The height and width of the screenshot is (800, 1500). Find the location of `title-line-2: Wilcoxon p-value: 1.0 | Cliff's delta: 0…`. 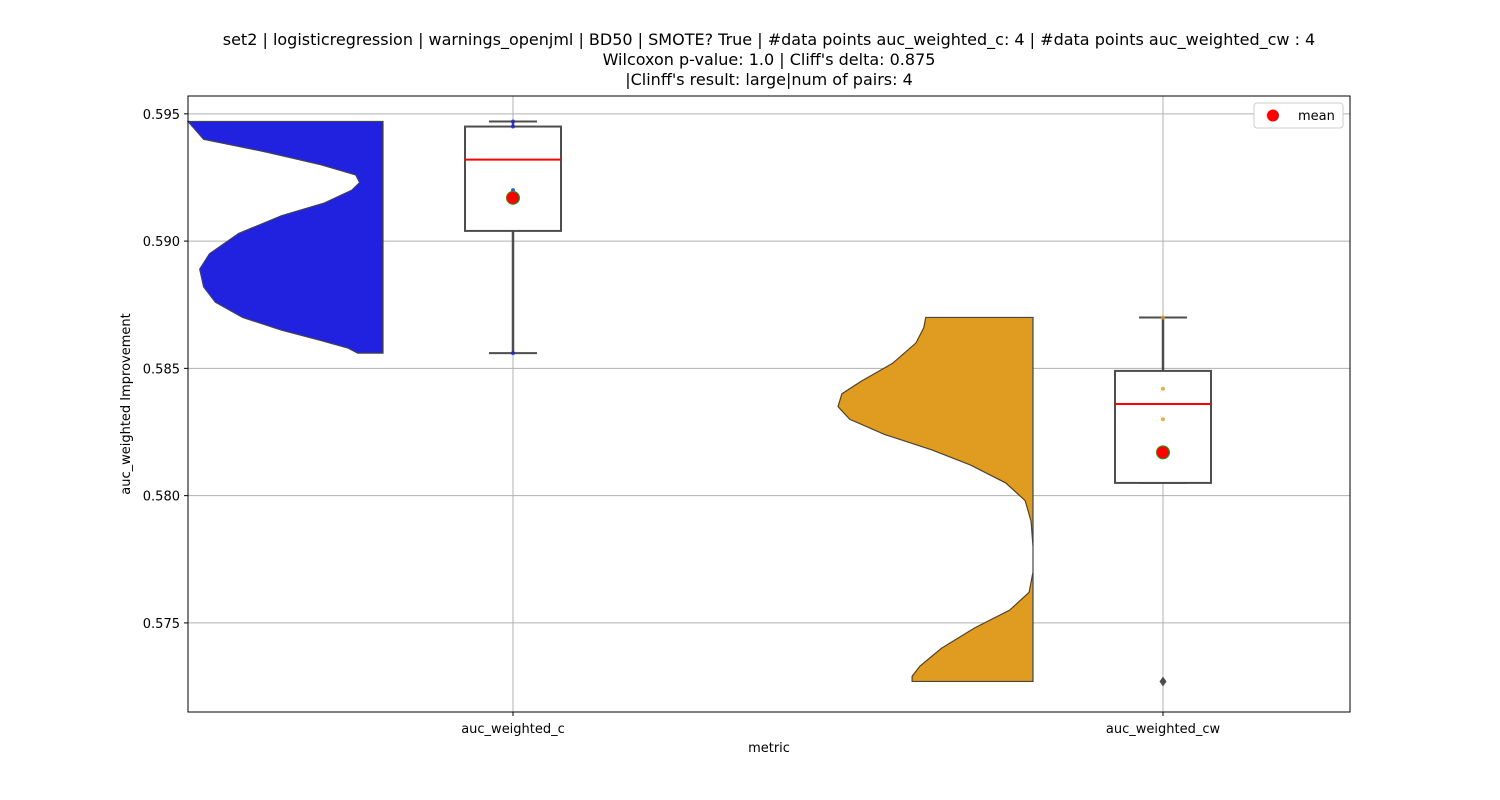

title-line-2: Wilcoxon p-value: 1.0 | Cliff's delta: 0… is located at coordinates (769, 59).